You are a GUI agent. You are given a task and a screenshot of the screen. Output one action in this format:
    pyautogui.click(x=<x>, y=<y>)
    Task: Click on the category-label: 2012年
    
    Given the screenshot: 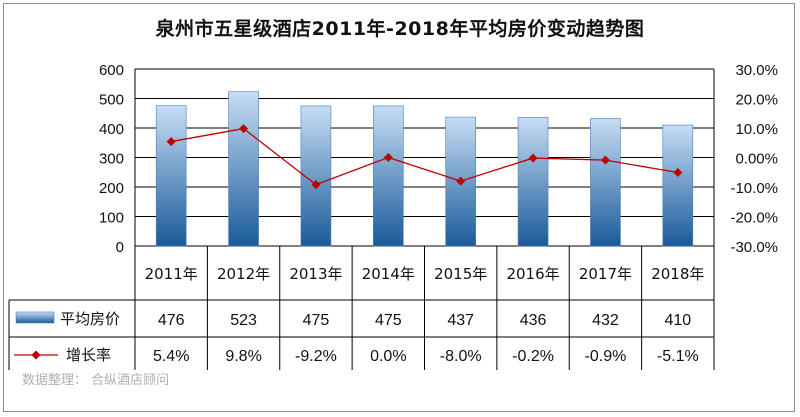 What is the action you would take?
    pyautogui.click(x=243, y=274)
    